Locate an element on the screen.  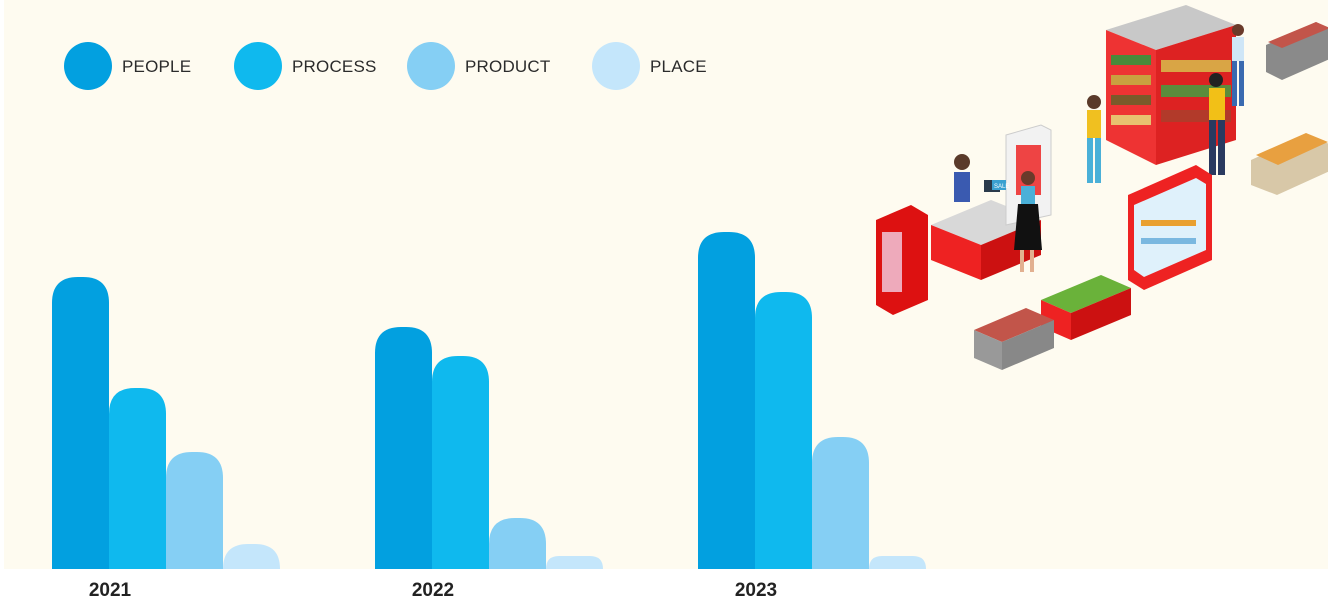
bar-2022-product is located at coordinates (517, 543).